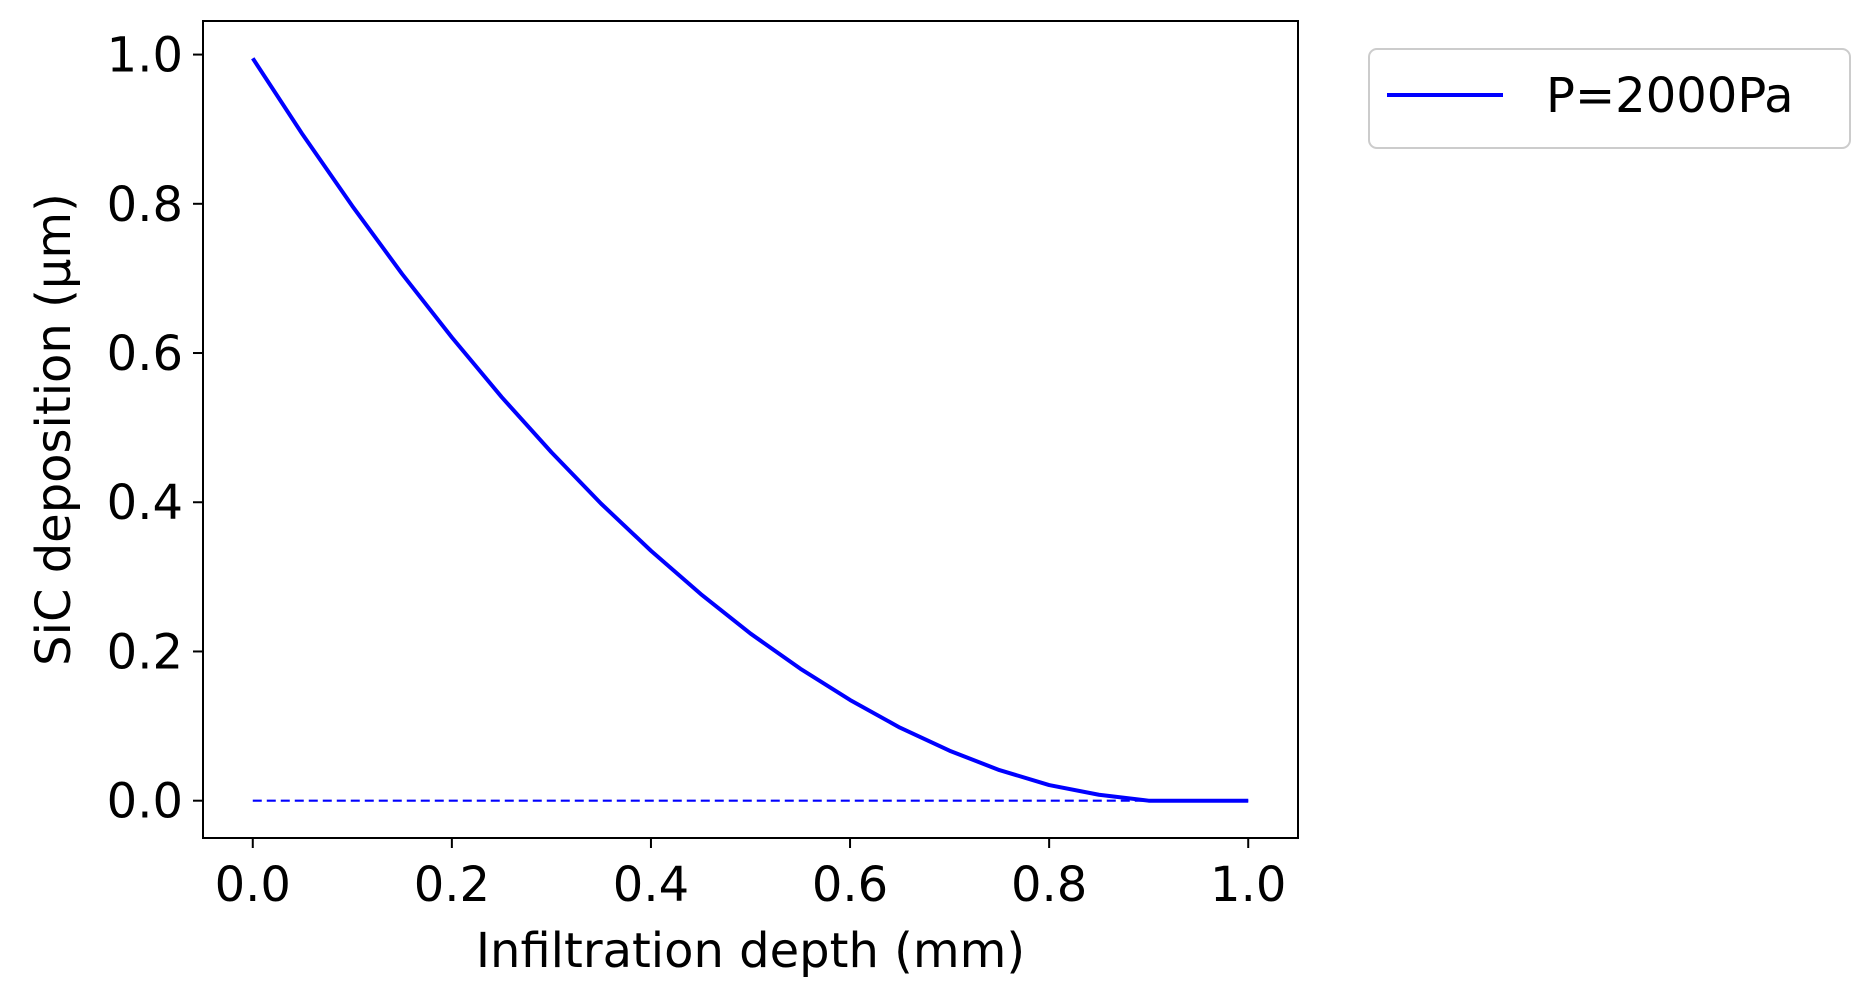  What do you see at coordinates (145, 802) in the screenshot?
I see `y-tick-label: 0.0` at bounding box center [145, 802].